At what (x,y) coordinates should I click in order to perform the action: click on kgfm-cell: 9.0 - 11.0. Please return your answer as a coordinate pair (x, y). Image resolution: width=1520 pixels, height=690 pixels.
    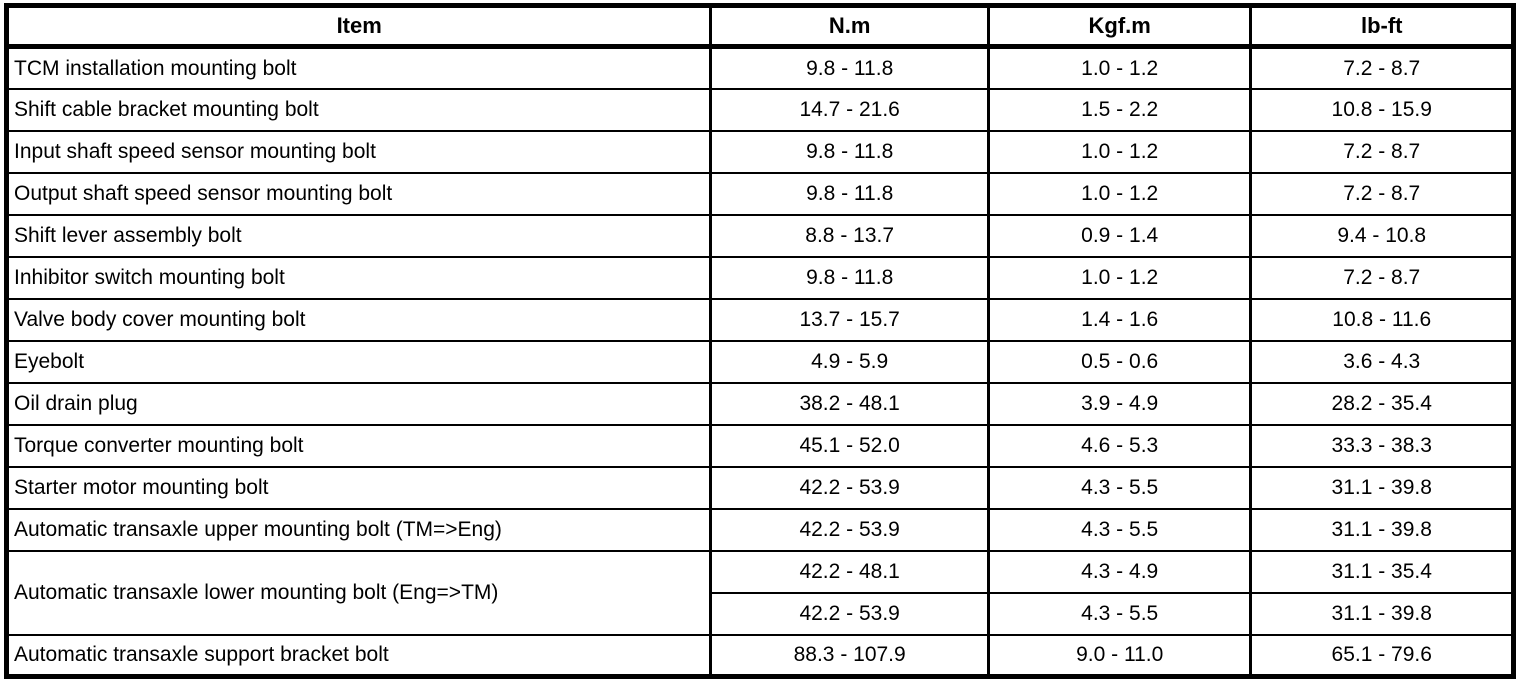
    Looking at the image, I should click on (1119, 656).